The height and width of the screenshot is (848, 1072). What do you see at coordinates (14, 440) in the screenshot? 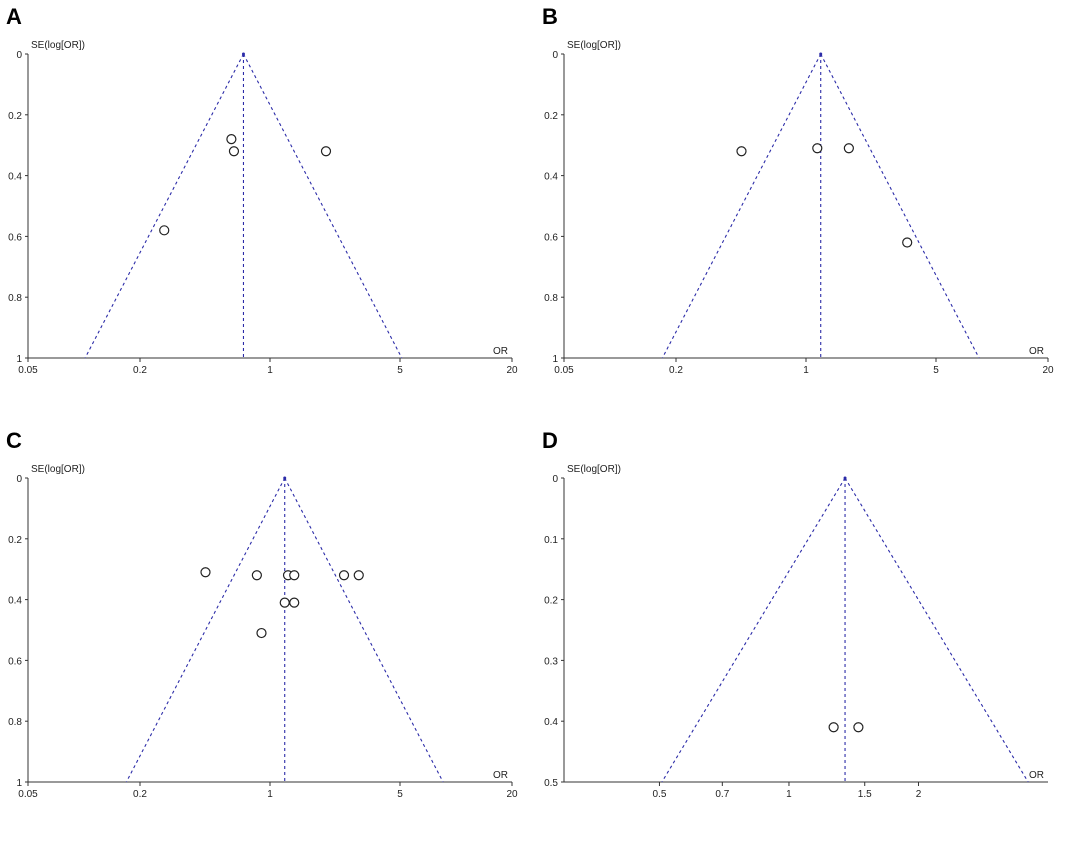
I see `panel-letter: C` at bounding box center [14, 440].